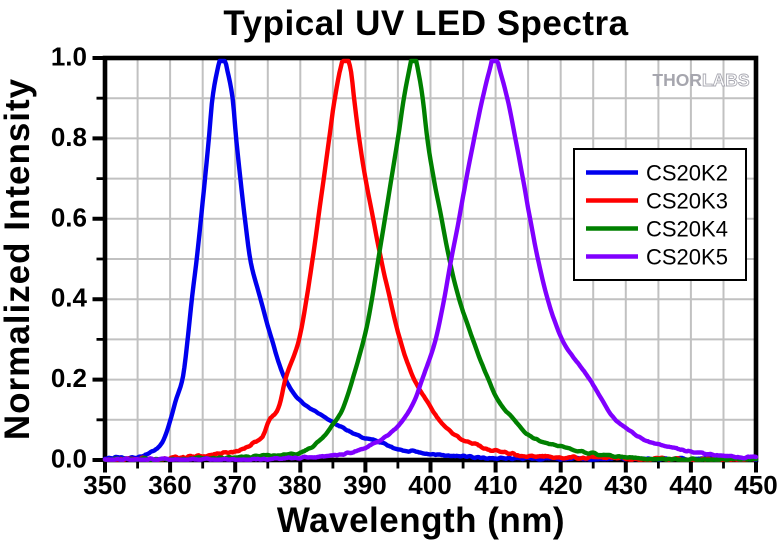 Image resolution: width=780 pixels, height=546 pixels. I want to click on svg-text: 450, so click(755, 485).